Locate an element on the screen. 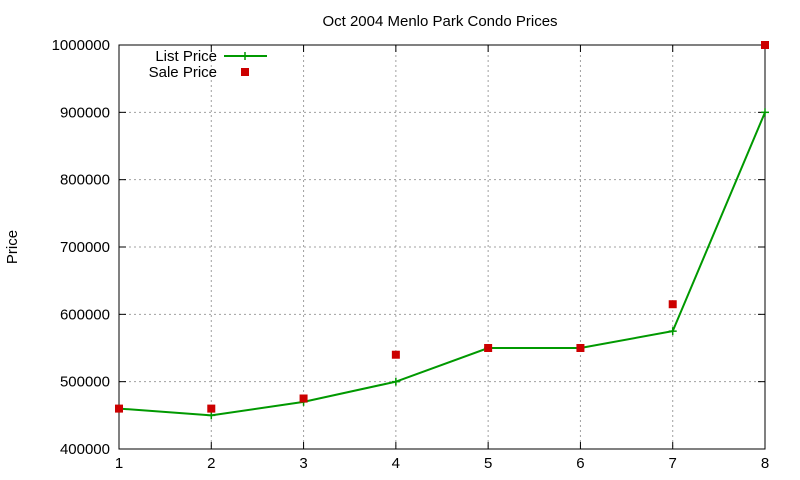  y-tick-label: 800000 is located at coordinates (85, 180).